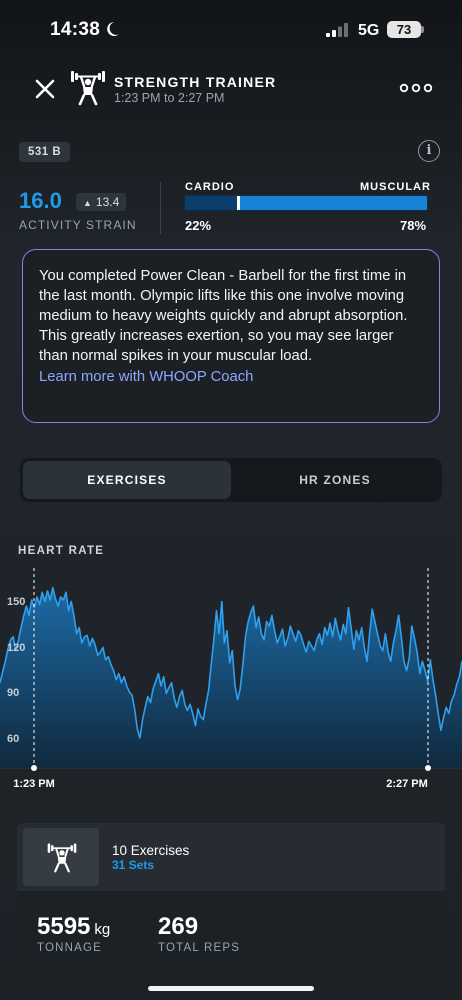 This screenshot has width=462, height=1000. Describe the element at coordinates (395, 187) in the screenshot. I see `muscular-label: MUSCULAR` at that location.